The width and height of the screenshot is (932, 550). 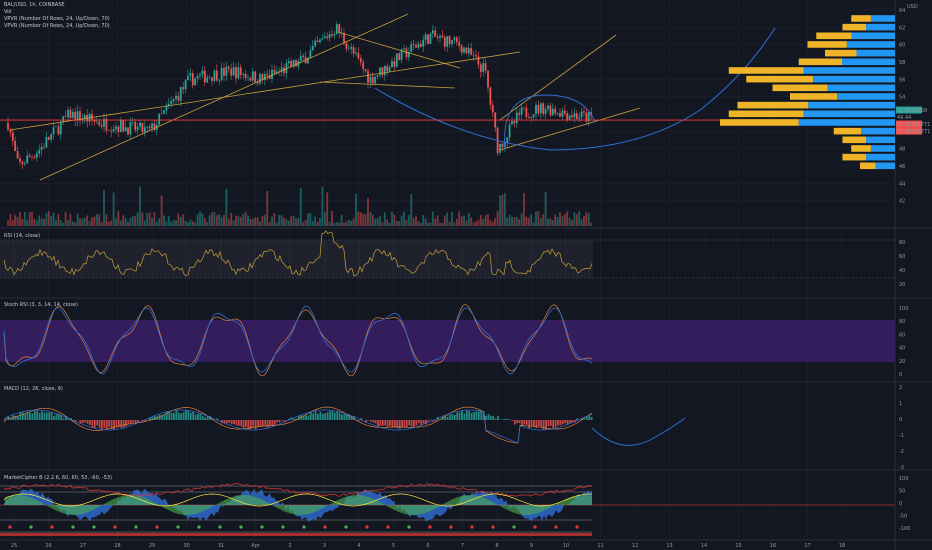 What do you see at coordinates (902, 349) in the screenshot?
I see `stoch-tick-40: 40` at bounding box center [902, 349].